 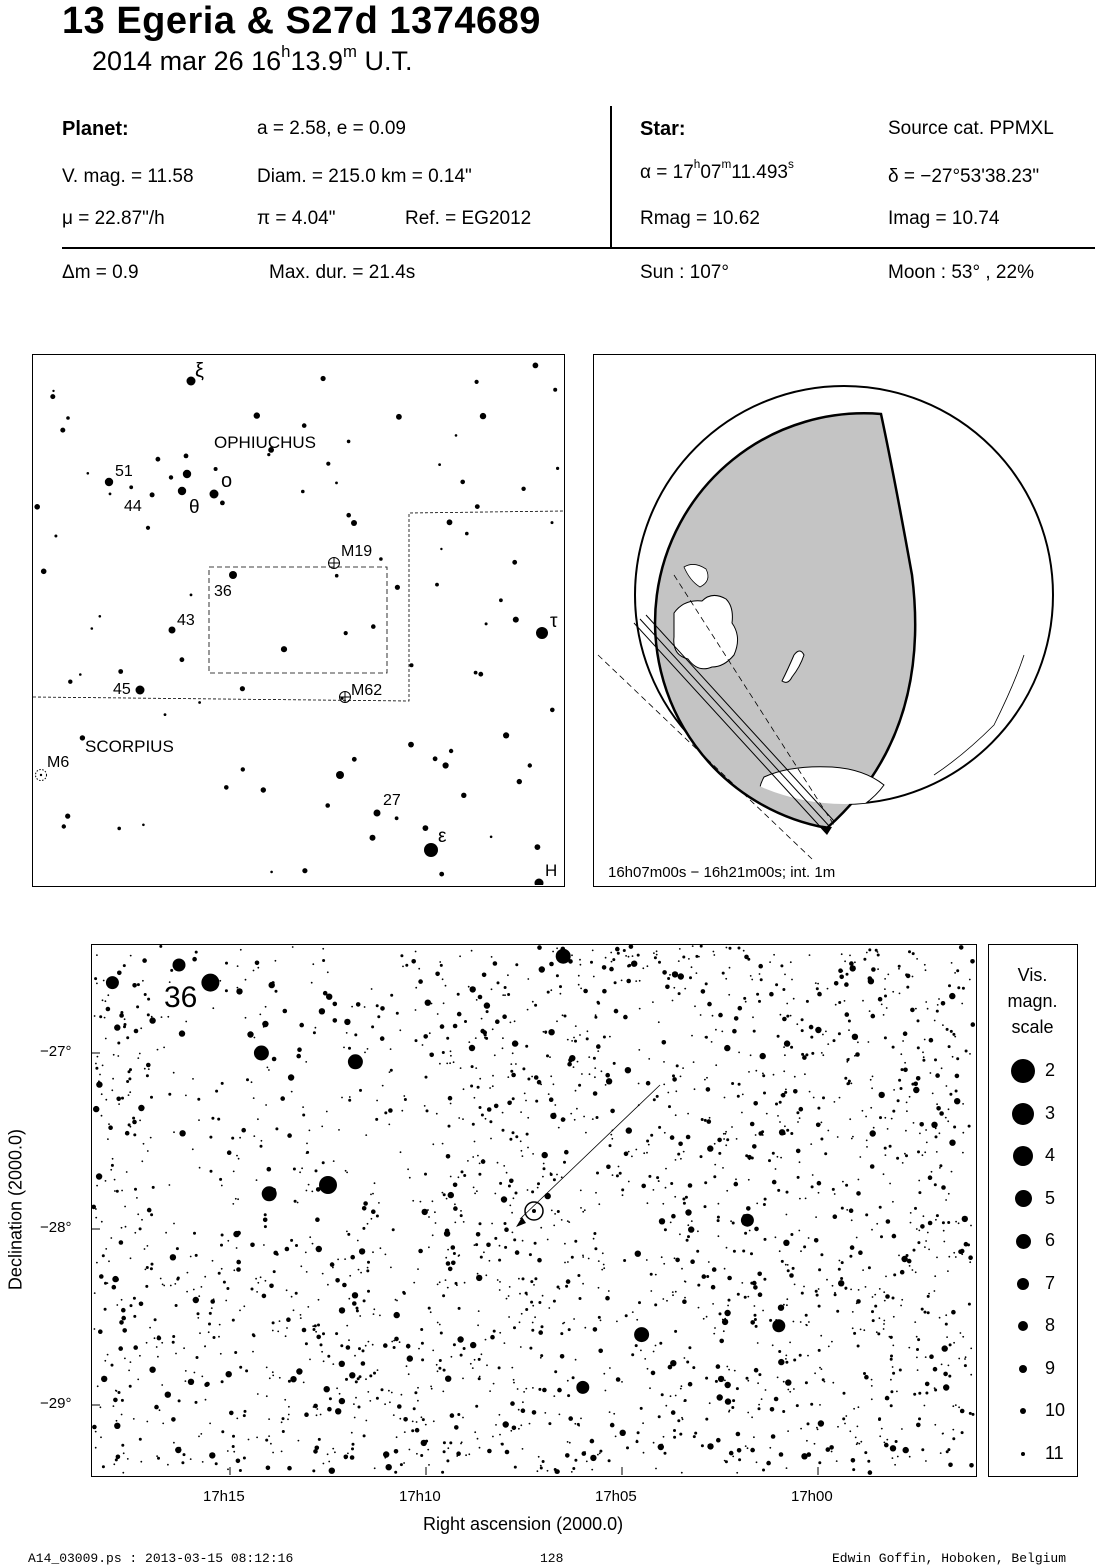 I want to click on minute-symbol: m, so click(x=350, y=51).